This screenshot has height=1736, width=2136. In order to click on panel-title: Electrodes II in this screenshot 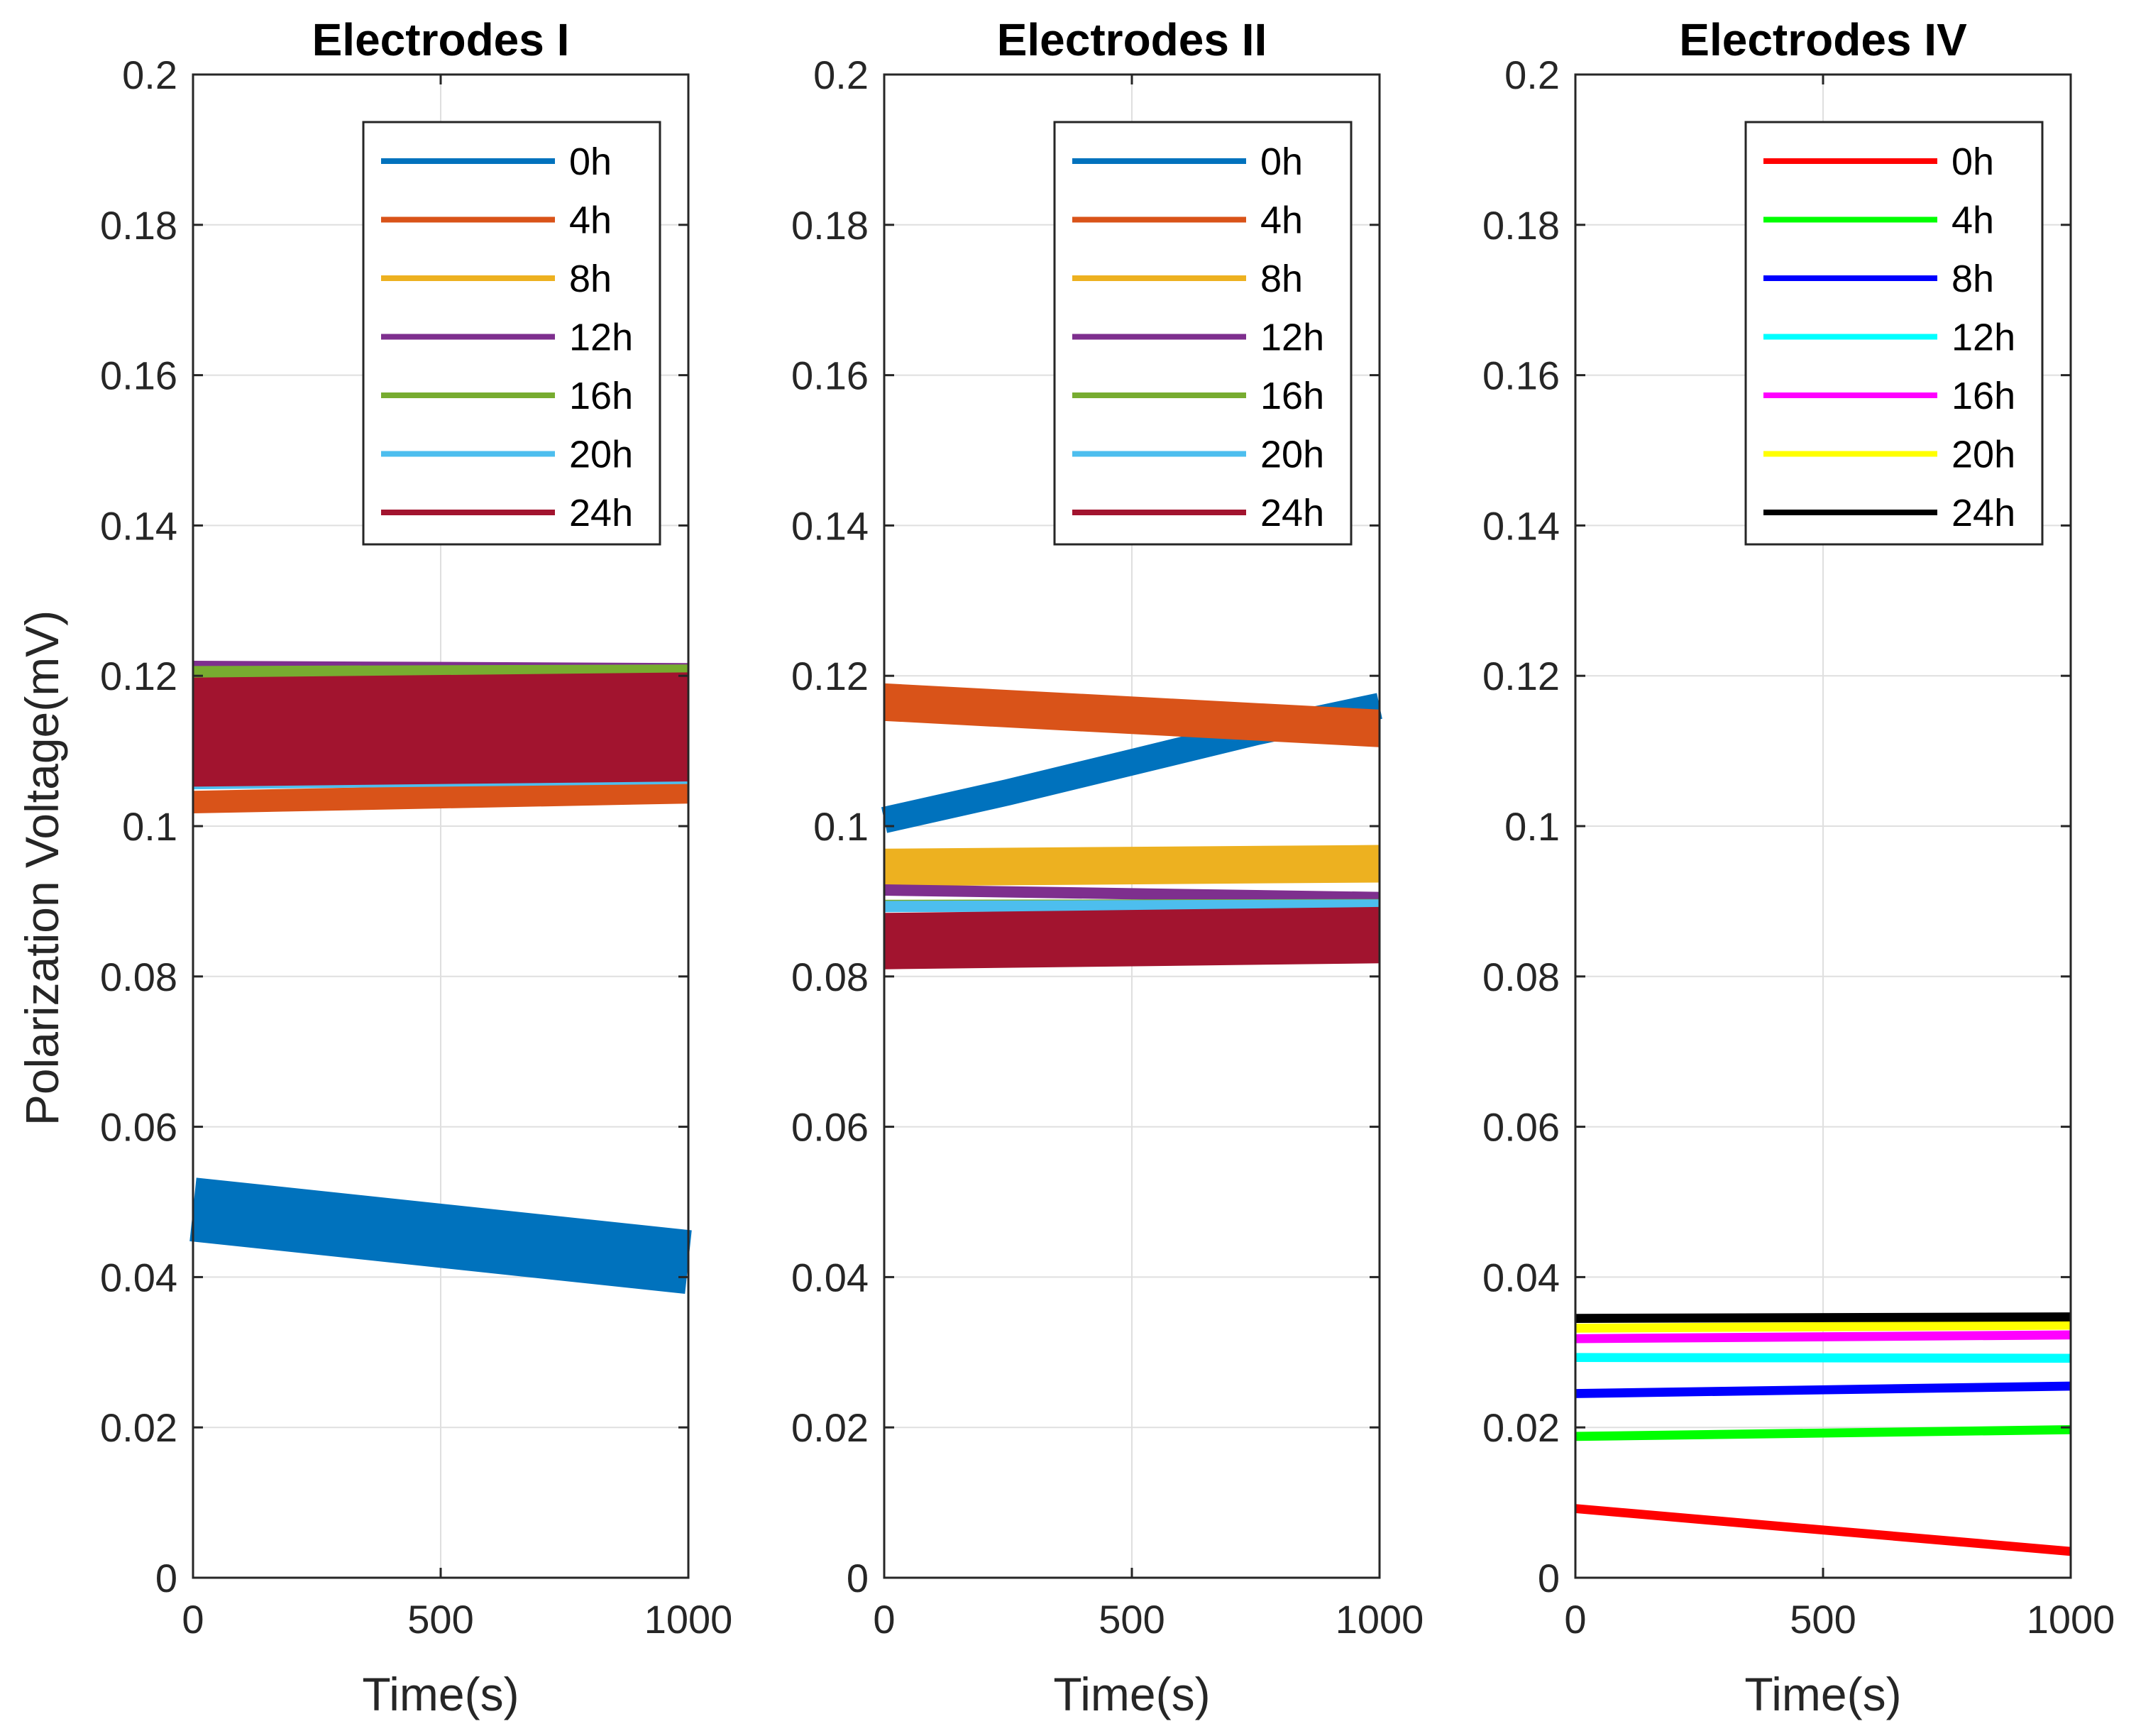, I will do `click(1132, 39)`.